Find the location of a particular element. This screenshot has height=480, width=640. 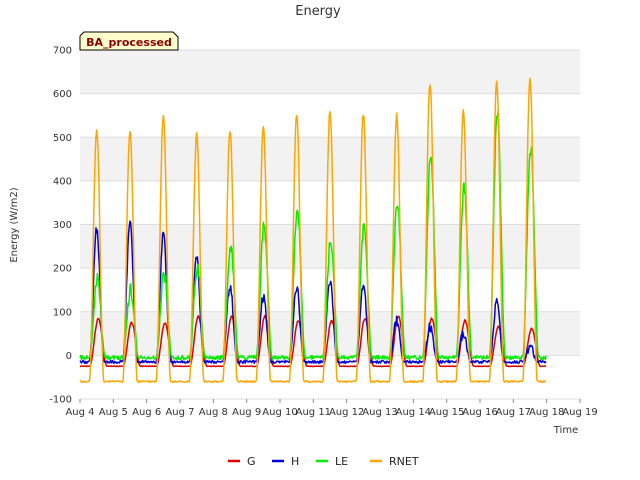

y-tick-label: 300 is located at coordinates (62, 225).